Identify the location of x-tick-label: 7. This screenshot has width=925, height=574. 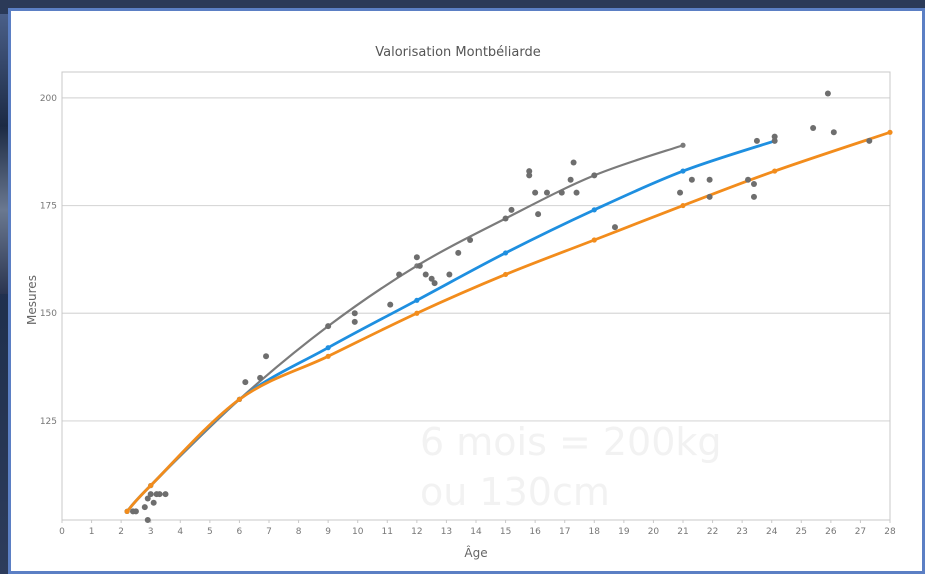
(269, 532).